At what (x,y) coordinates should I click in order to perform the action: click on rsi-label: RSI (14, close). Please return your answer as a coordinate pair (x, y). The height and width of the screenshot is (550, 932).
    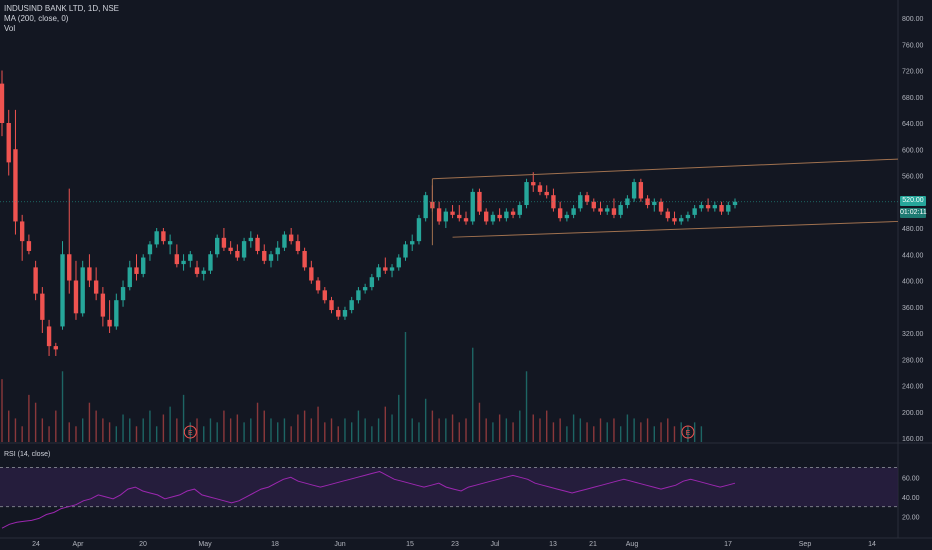
    Looking at the image, I should click on (27, 454).